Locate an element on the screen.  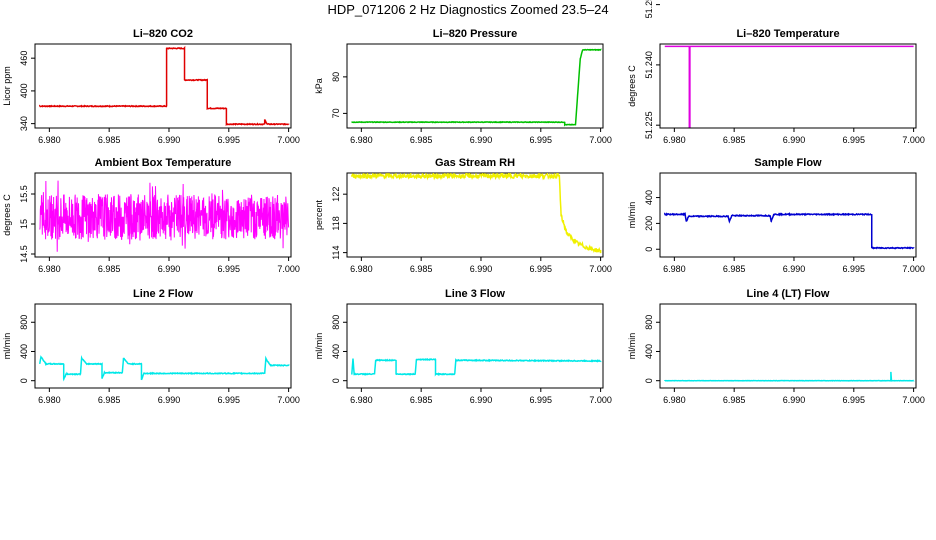
y-tick-label: 14.5 is located at coordinates (24, 254).